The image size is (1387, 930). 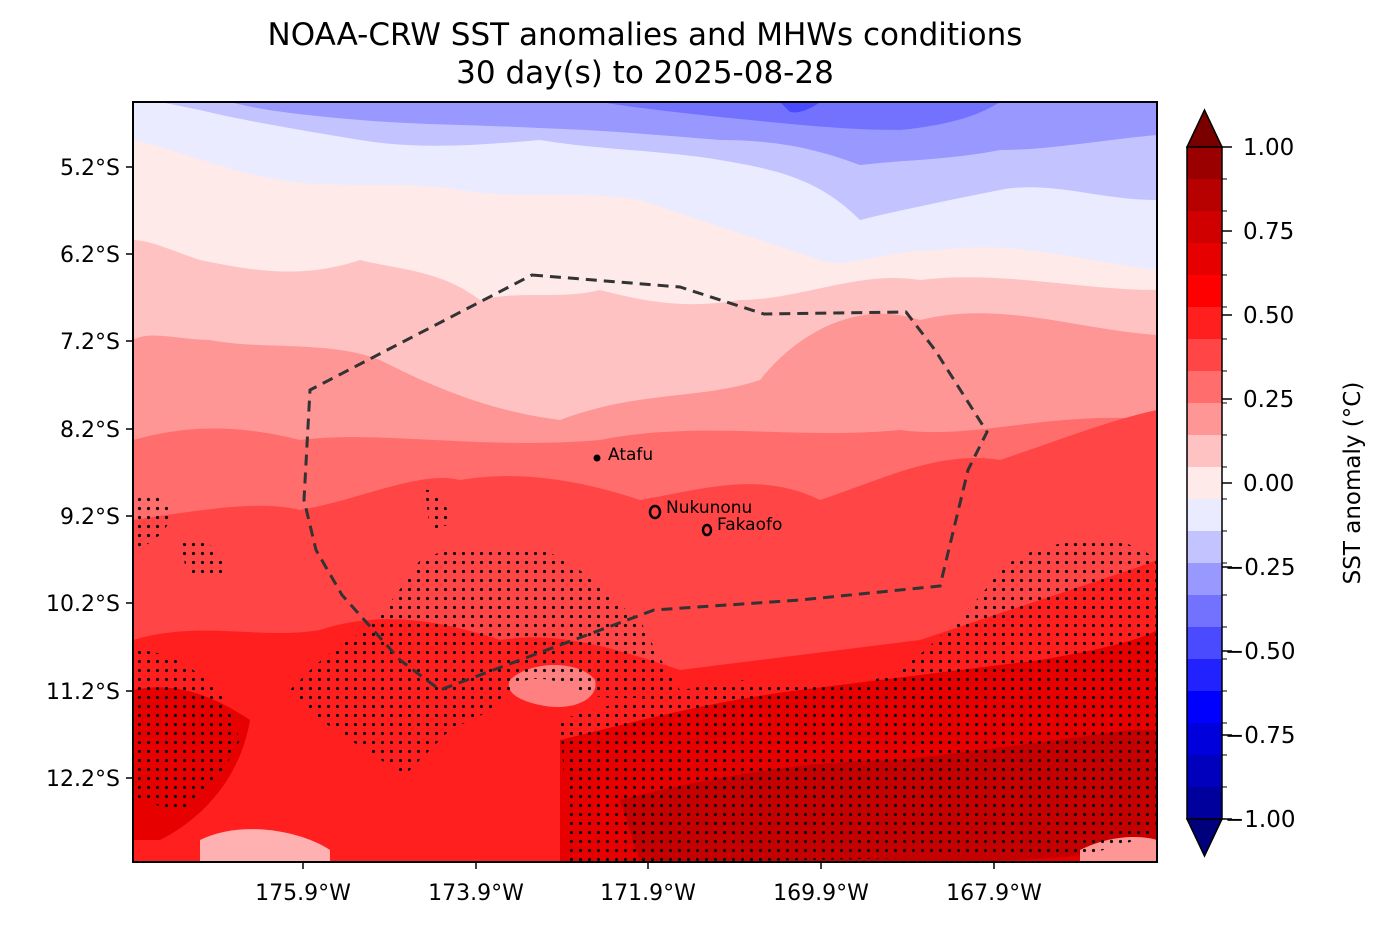 What do you see at coordinates (1268, 400) in the screenshot?
I see `colorbar-tick-label: 0.25` at bounding box center [1268, 400].